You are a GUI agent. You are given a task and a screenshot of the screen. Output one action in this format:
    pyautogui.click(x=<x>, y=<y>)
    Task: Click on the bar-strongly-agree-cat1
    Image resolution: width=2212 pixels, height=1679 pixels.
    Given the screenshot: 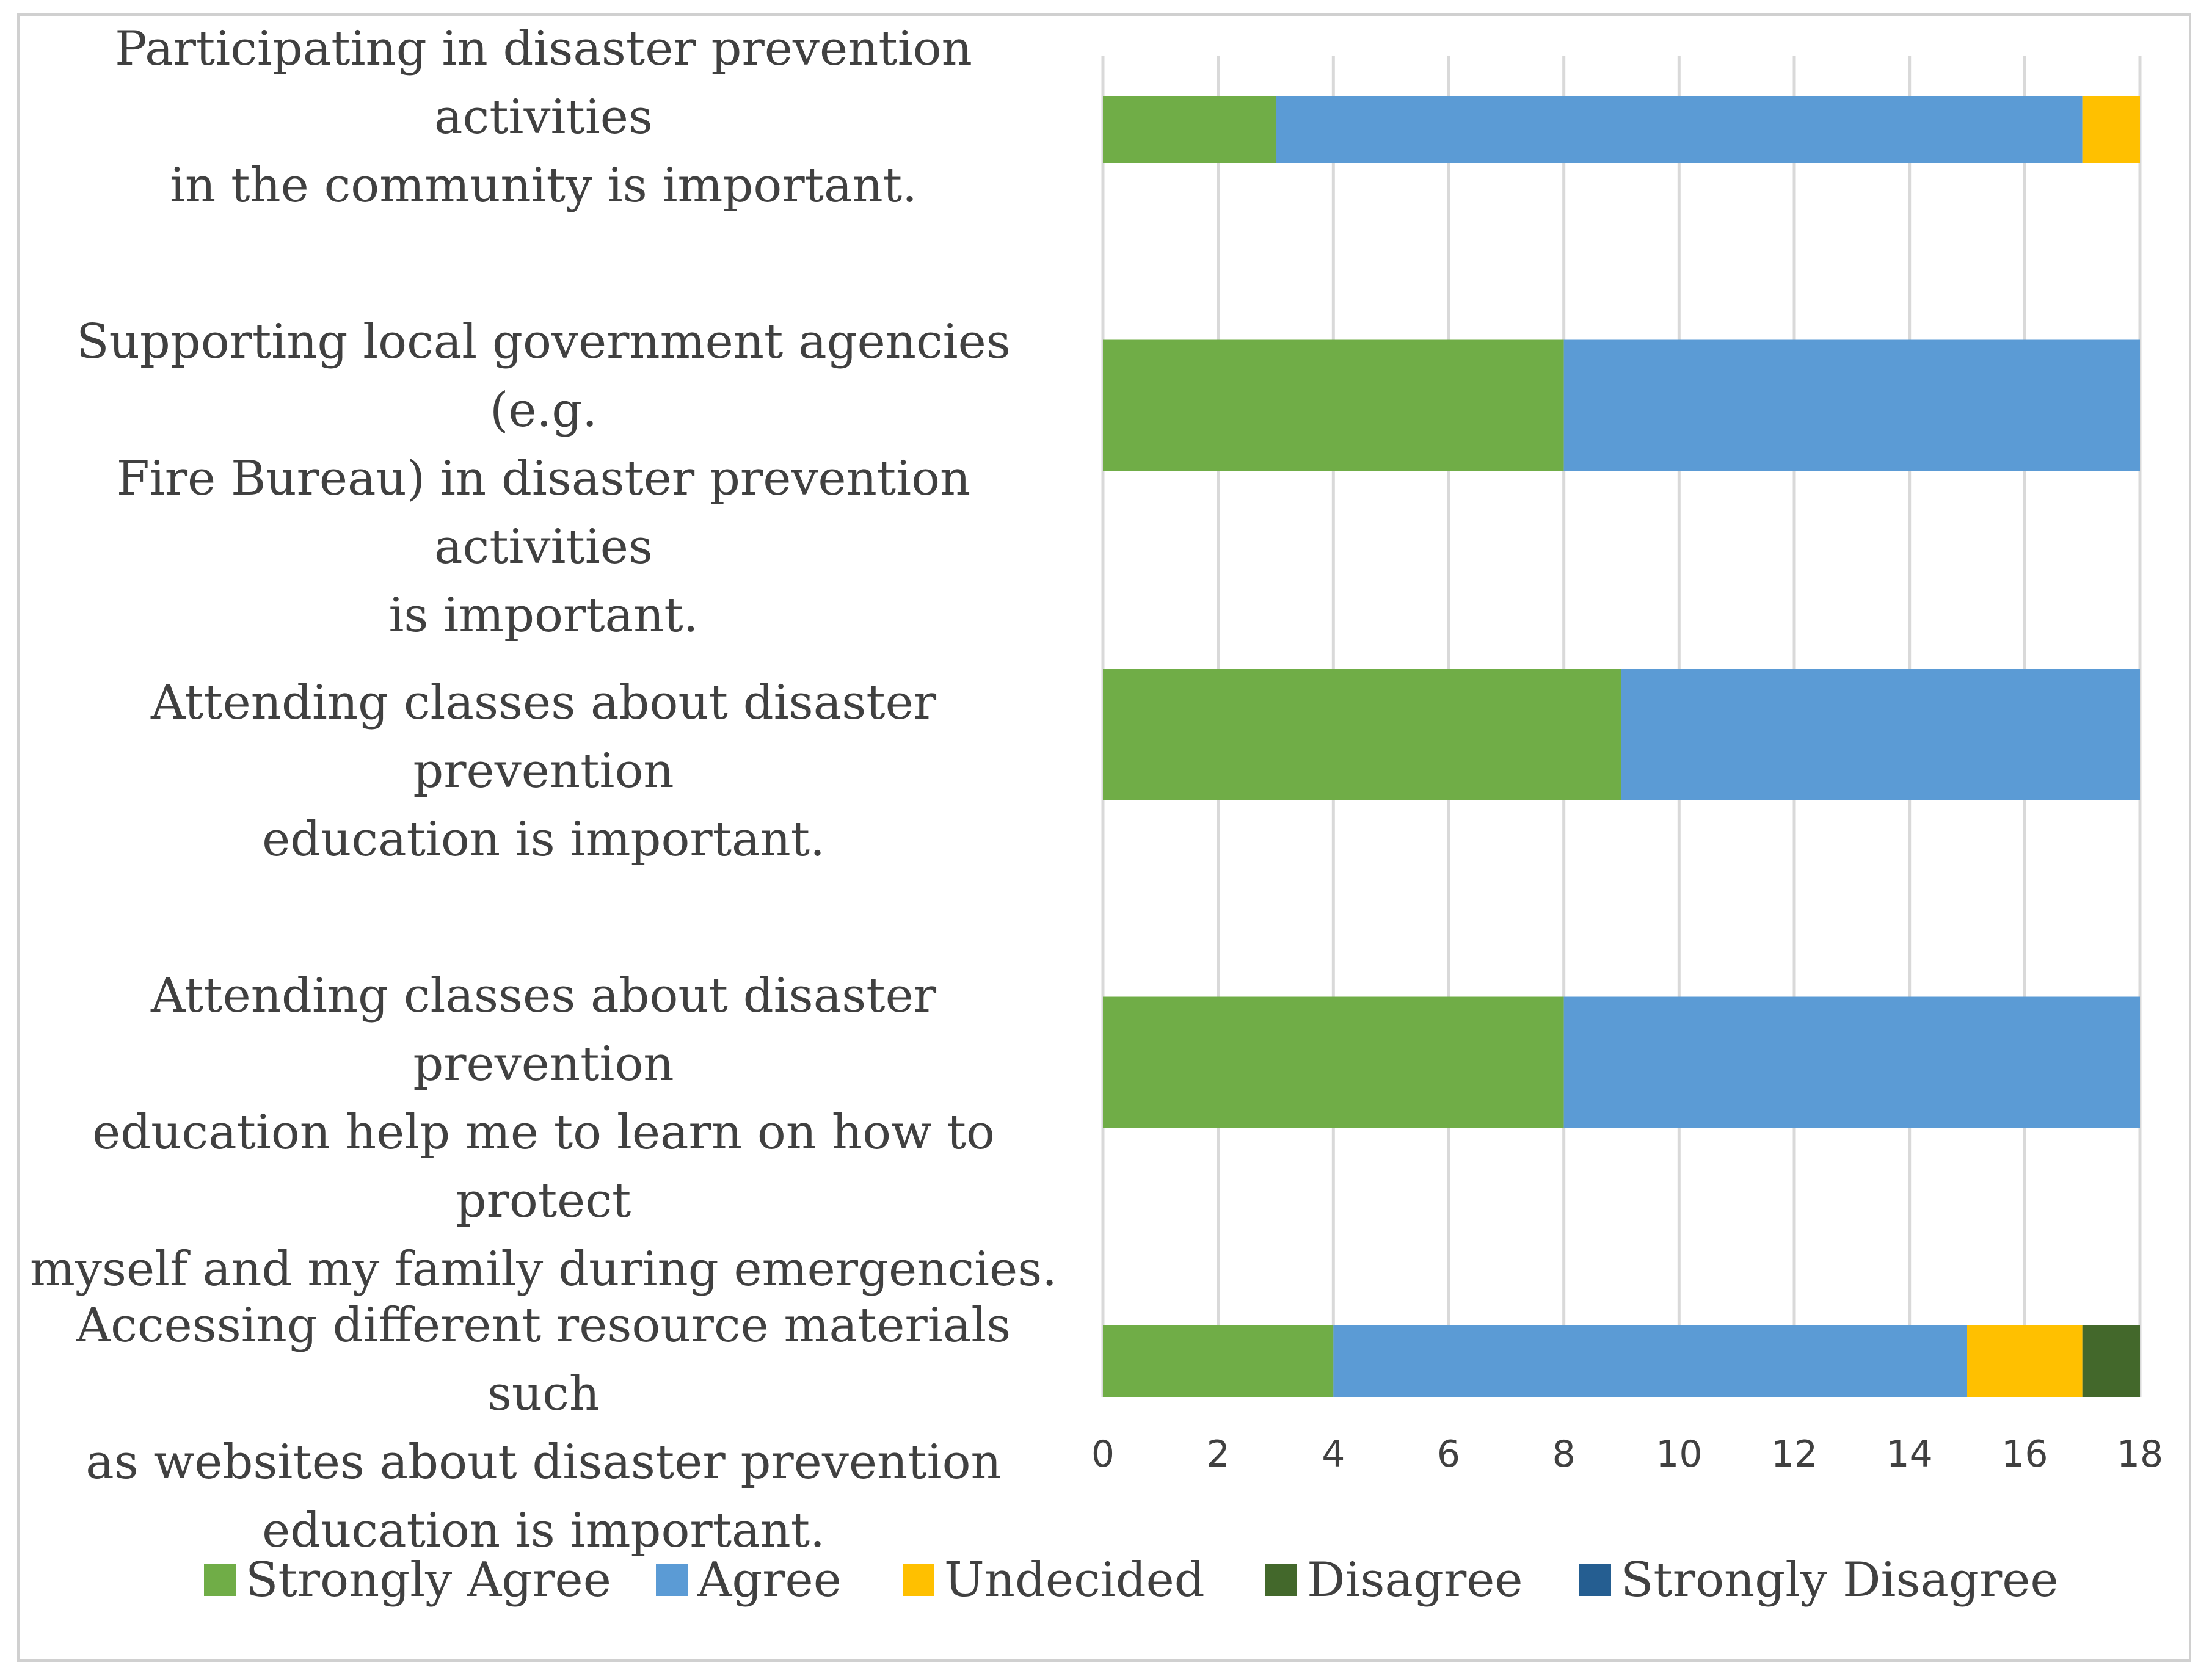 What is the action you would take?
    pyautogui.click(x=1189, y=129)
    